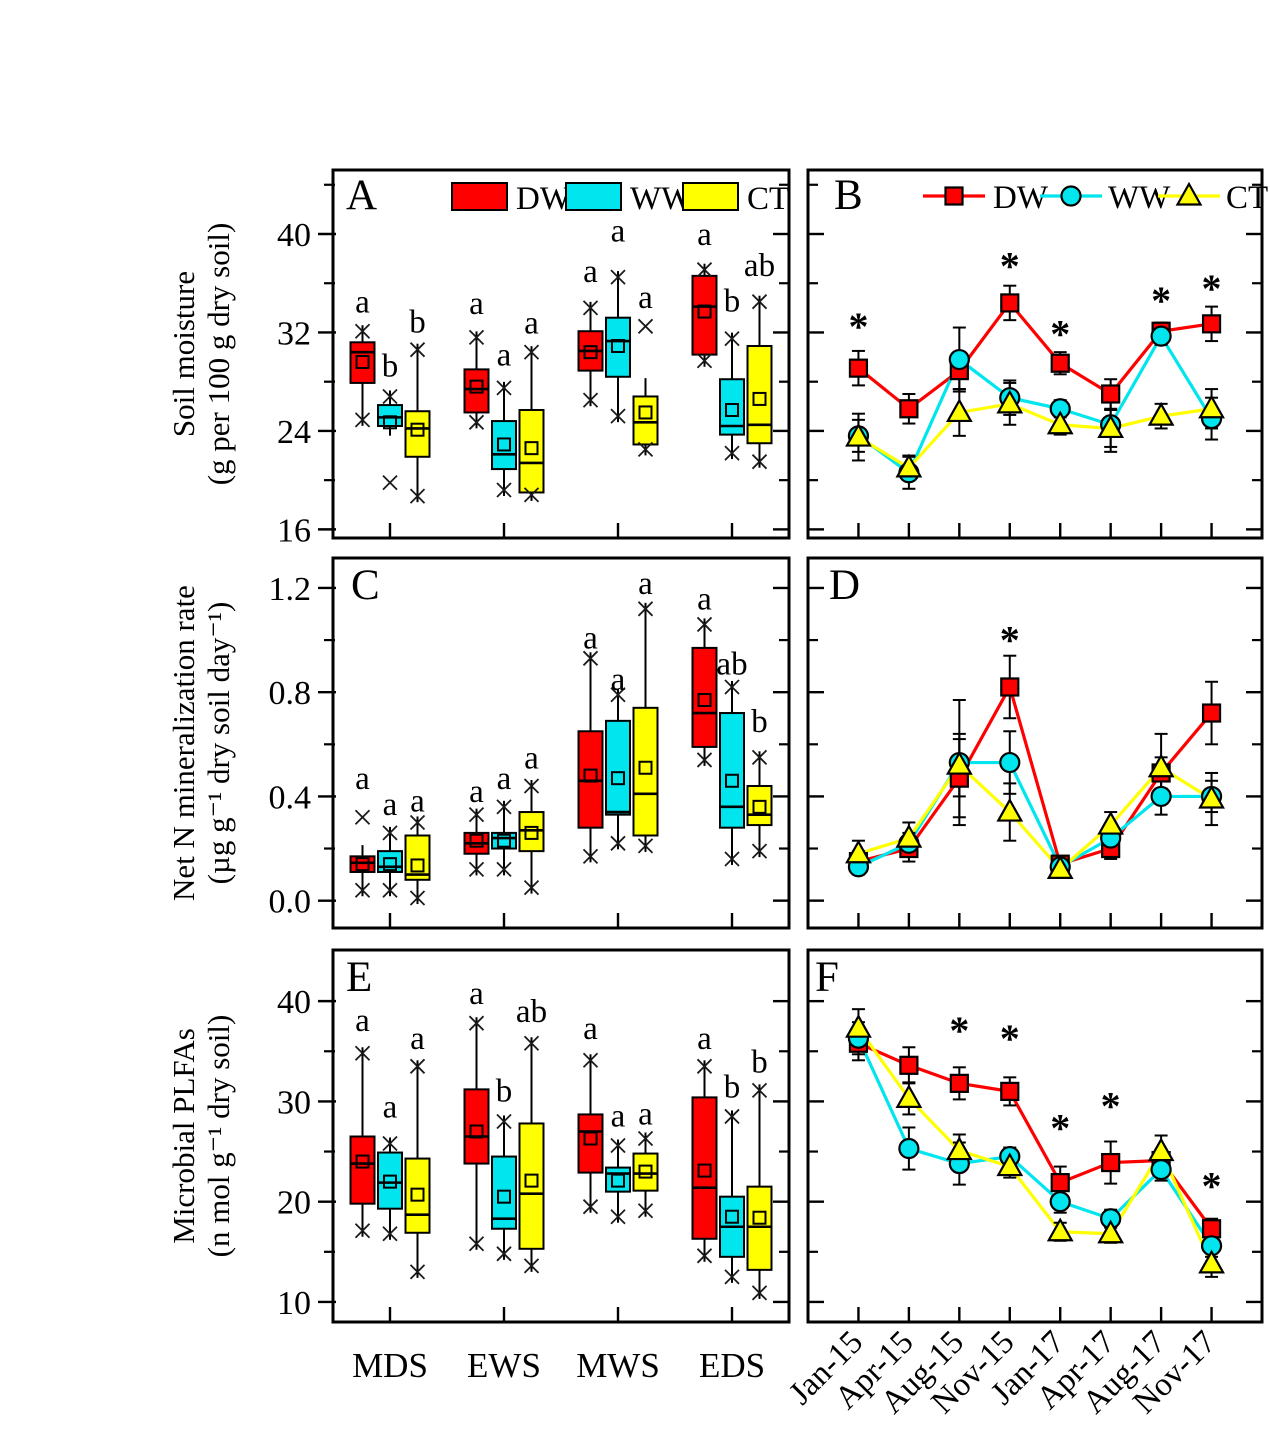 The image size is (1270, 1434). I want to click on box-MDS-WW, so click(390, 861).